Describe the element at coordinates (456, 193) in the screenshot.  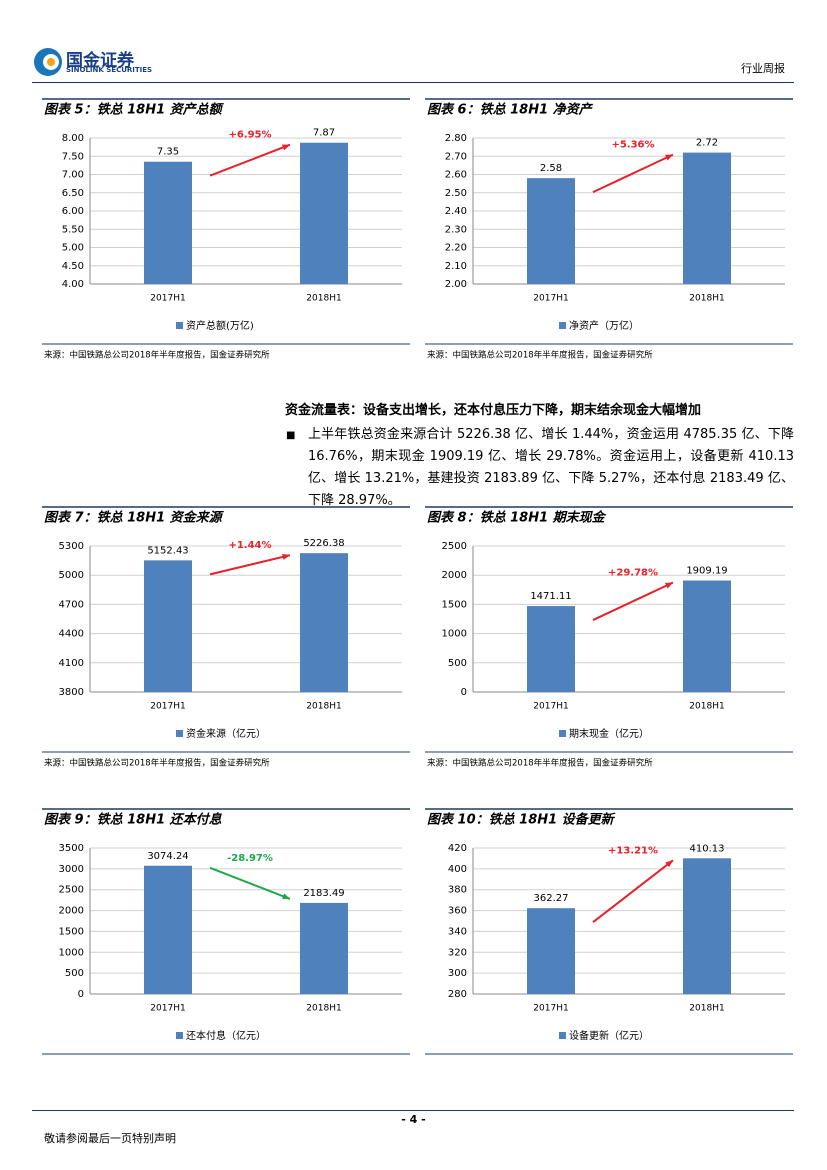
I see `y-tick-label: 2.50` at that location.